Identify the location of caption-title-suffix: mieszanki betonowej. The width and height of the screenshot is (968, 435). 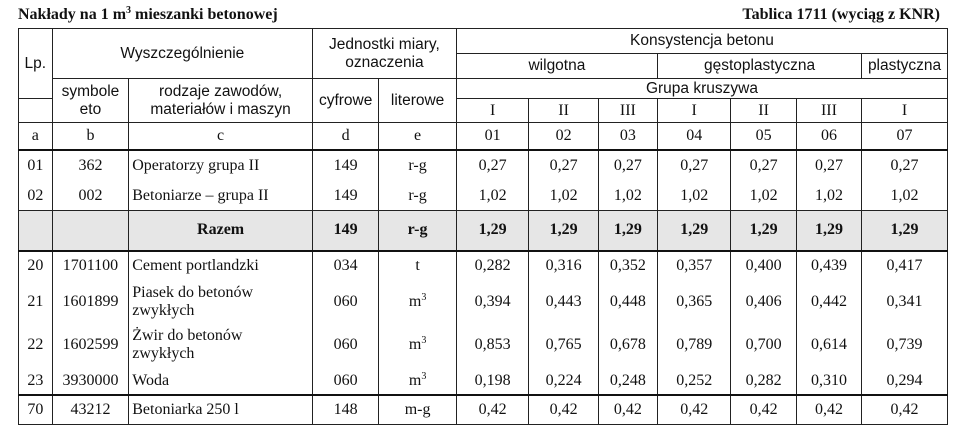
(204, 14).